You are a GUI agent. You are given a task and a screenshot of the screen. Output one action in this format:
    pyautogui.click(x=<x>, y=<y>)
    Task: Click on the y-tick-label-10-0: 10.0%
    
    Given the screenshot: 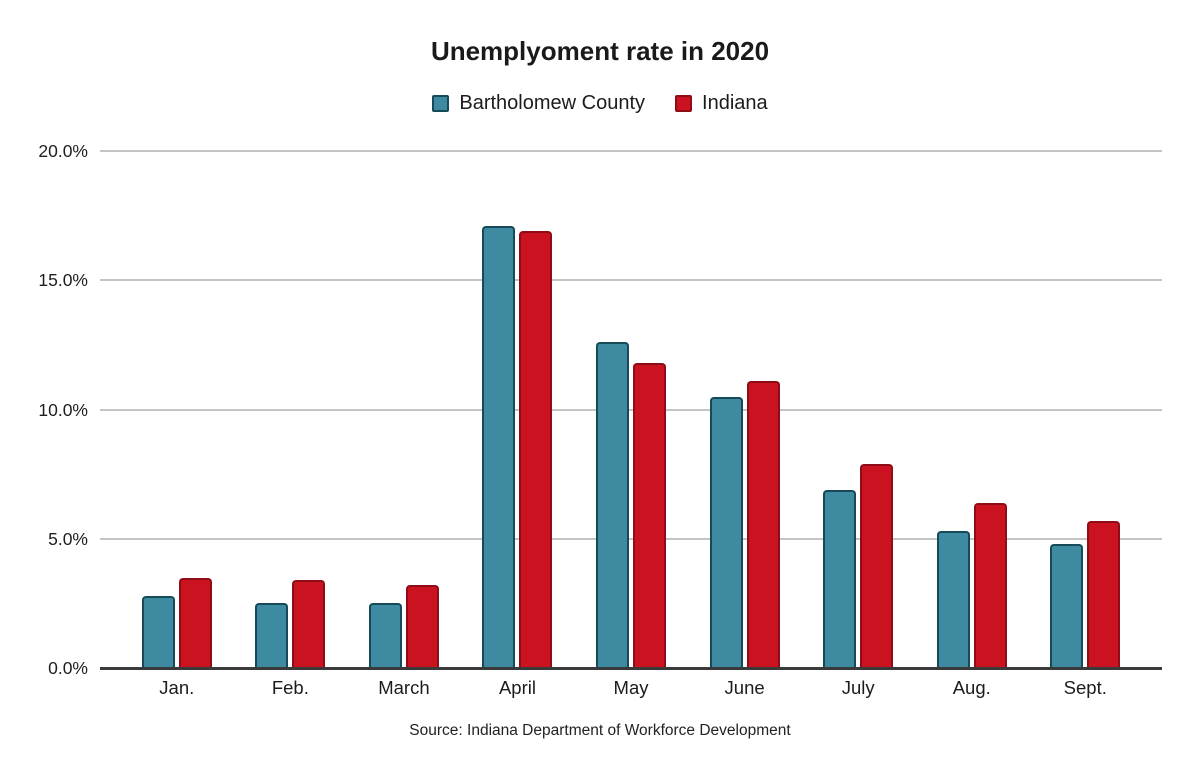 What is the action you would take?
    pyautogui.click(x=63, y=409)
    